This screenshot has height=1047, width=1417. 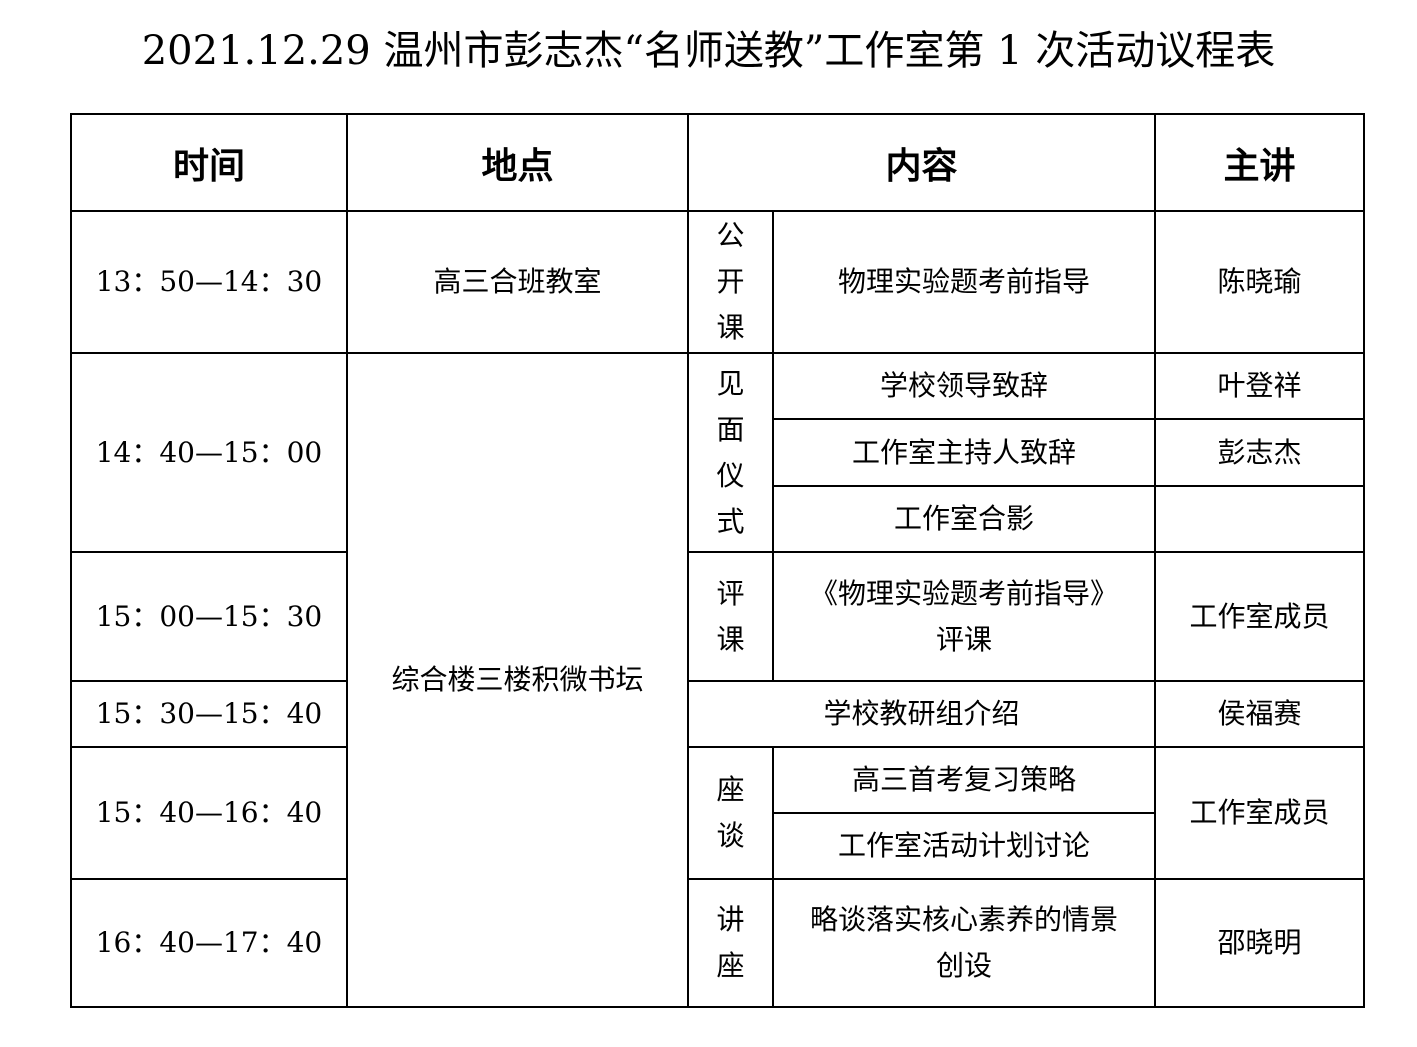 I want to click on time-cell: 15：30—15：40, so click(x=209, y=714).